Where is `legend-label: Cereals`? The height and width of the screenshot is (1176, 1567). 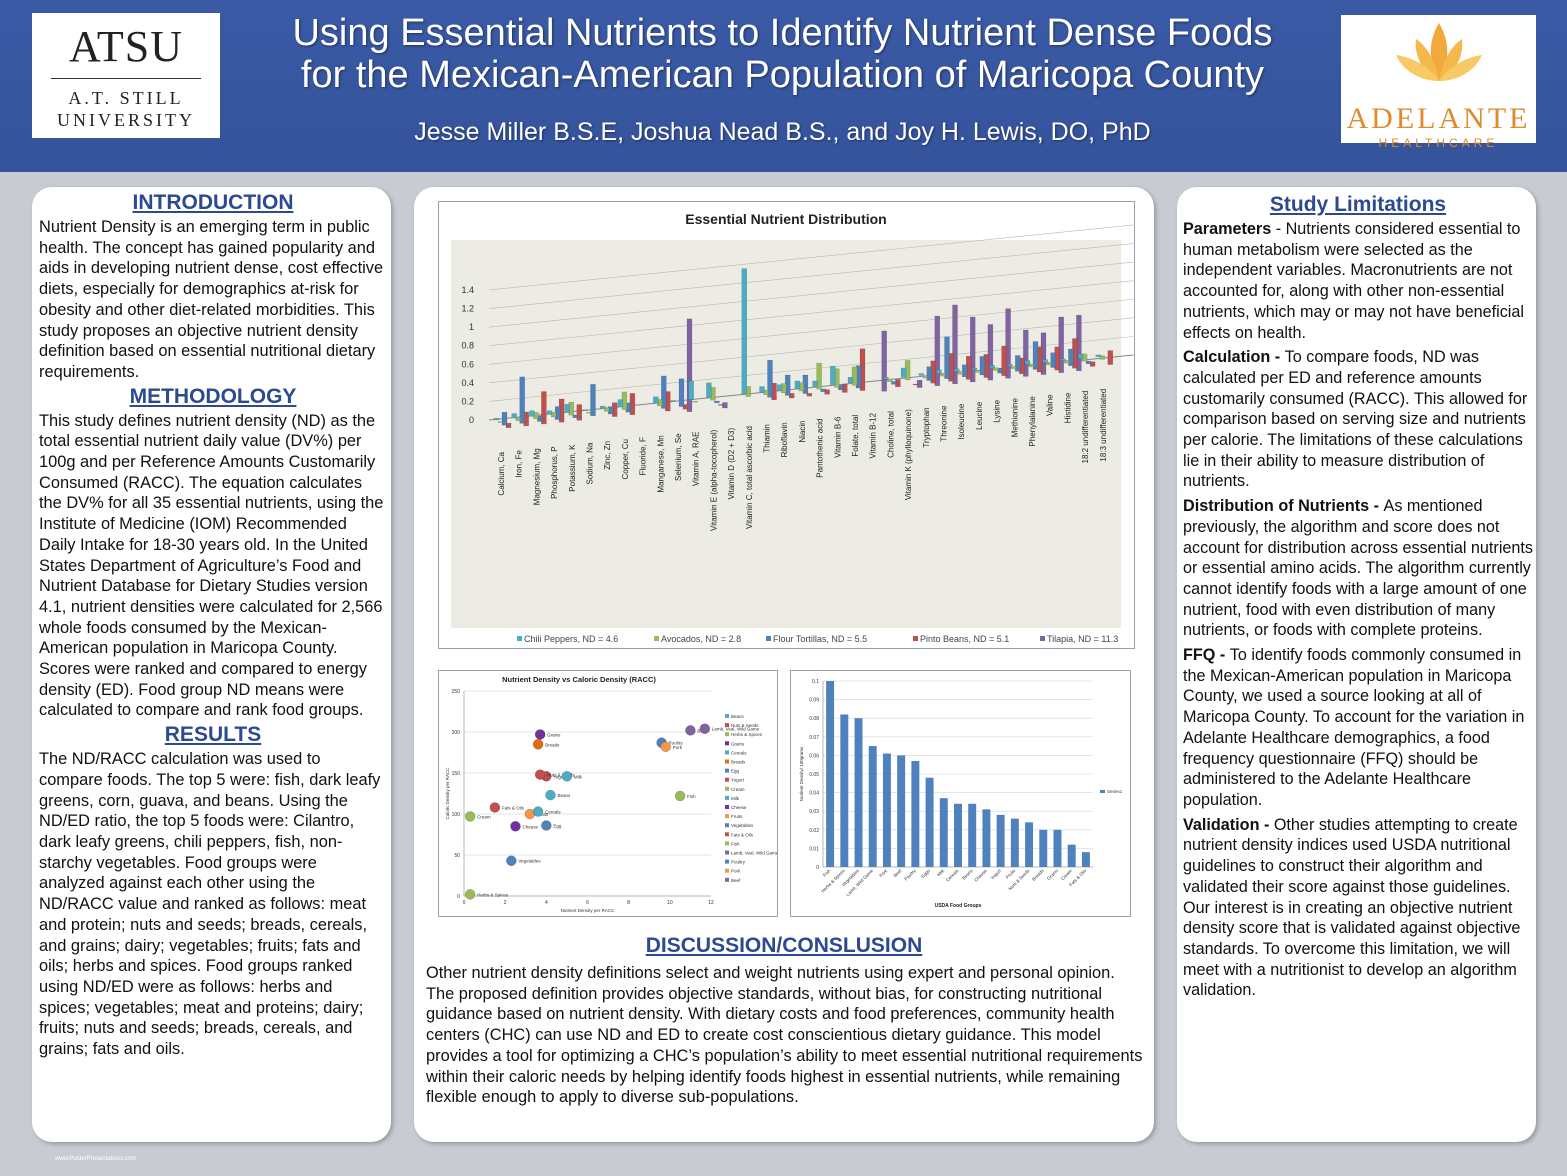
legend-label: Cereals is located at coordinates (739, 752).